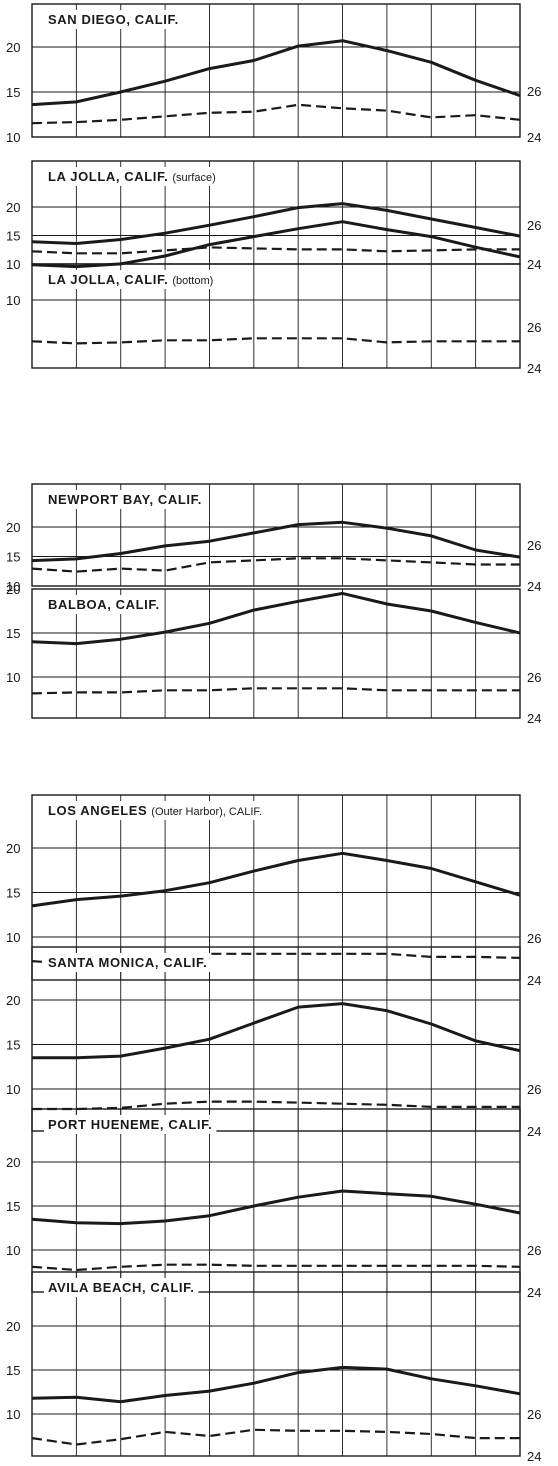  I want to click on station-label: LOS ANGELES (Outer Harbor), CALIF., so click(155, 810).